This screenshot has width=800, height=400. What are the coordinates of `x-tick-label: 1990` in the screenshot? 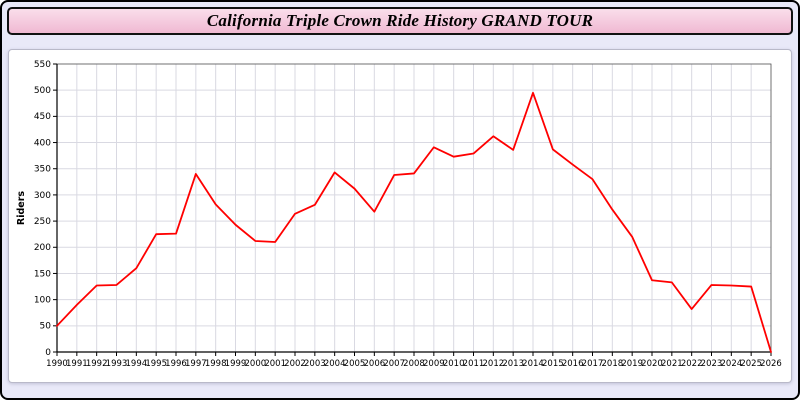 It's located at (57, 364).